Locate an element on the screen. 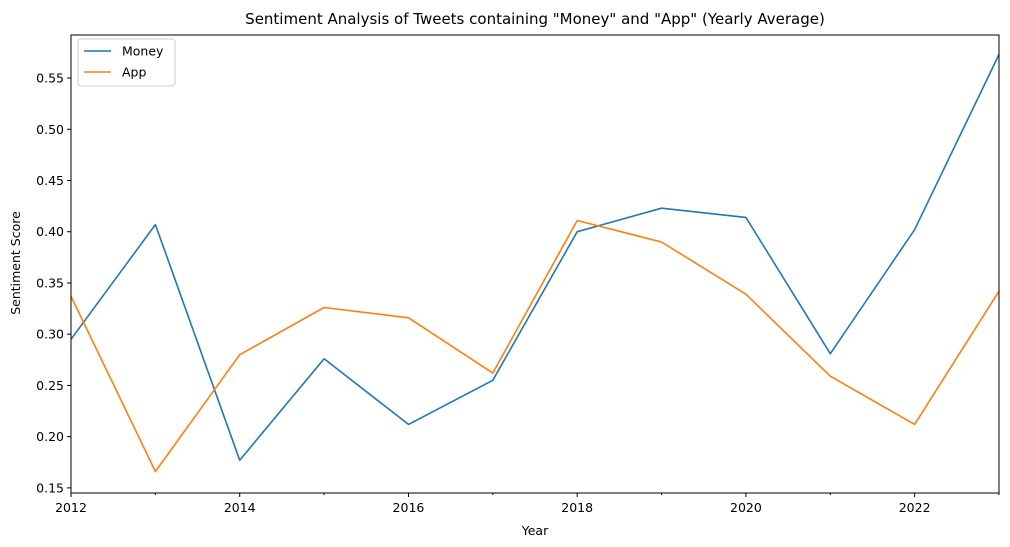  x-tick-label: 2018 is located at coordinates (577, 507).